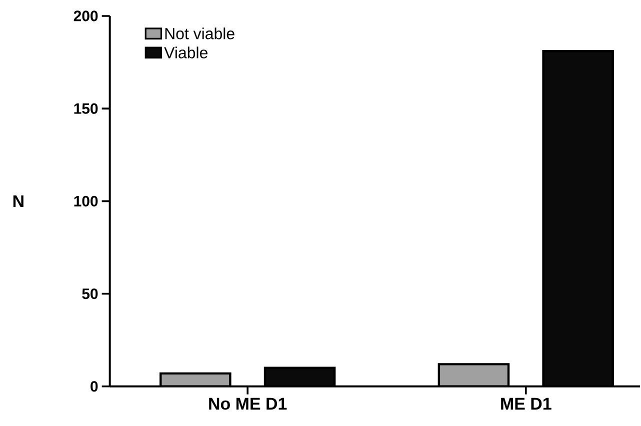 This screenshot has width=641, height=426. I want to click on y-tick-label: 150, so click(86, 108).